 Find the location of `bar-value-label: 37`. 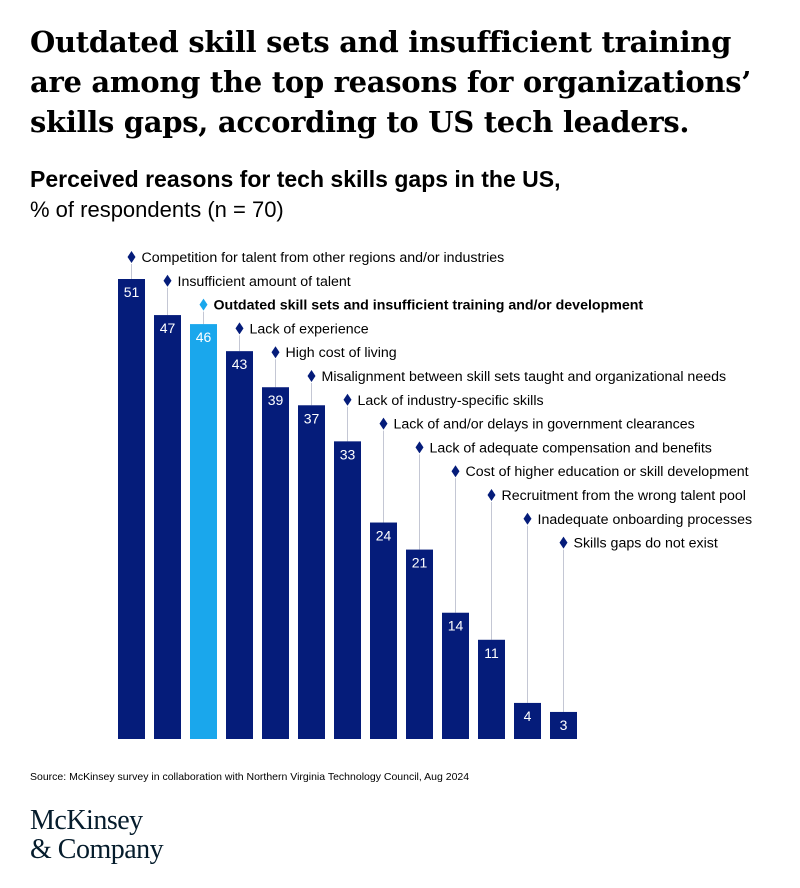

bar-value-label: 37 is located at coordinates (312, 418).